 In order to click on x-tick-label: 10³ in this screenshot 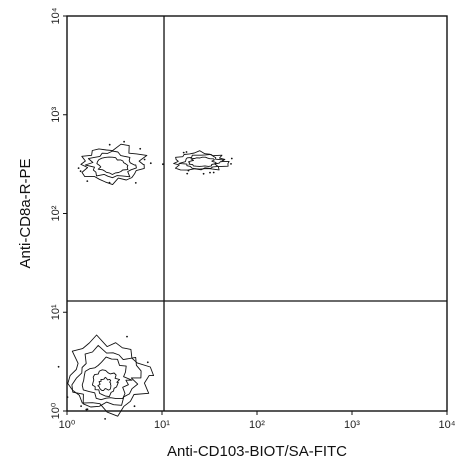, I will do `click(352, 425)`.